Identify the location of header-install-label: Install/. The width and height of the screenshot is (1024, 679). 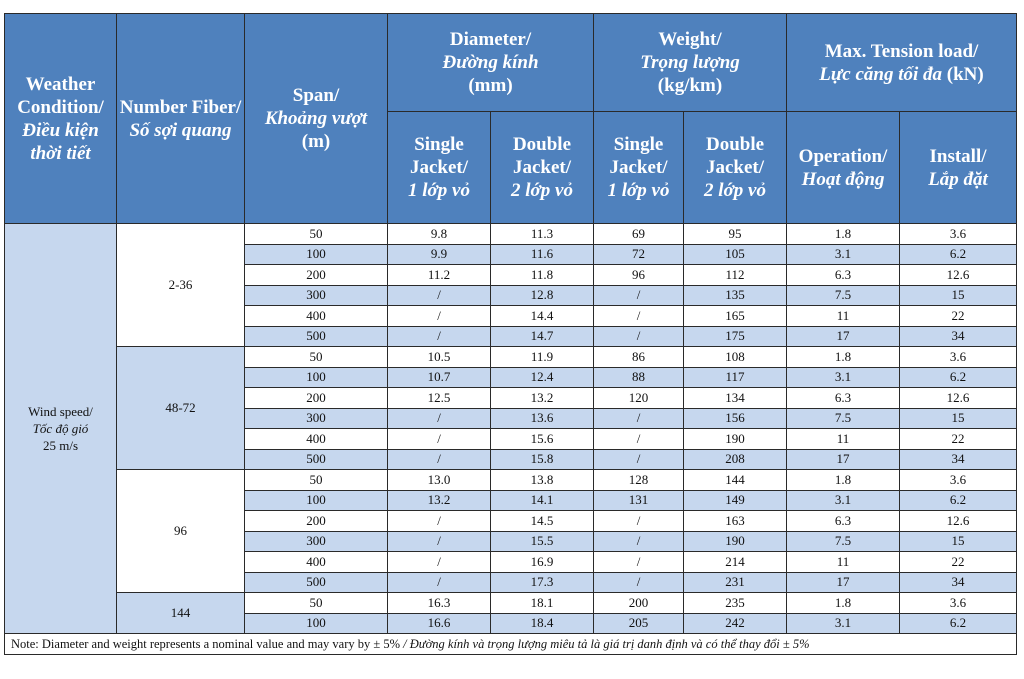
(958, 156).